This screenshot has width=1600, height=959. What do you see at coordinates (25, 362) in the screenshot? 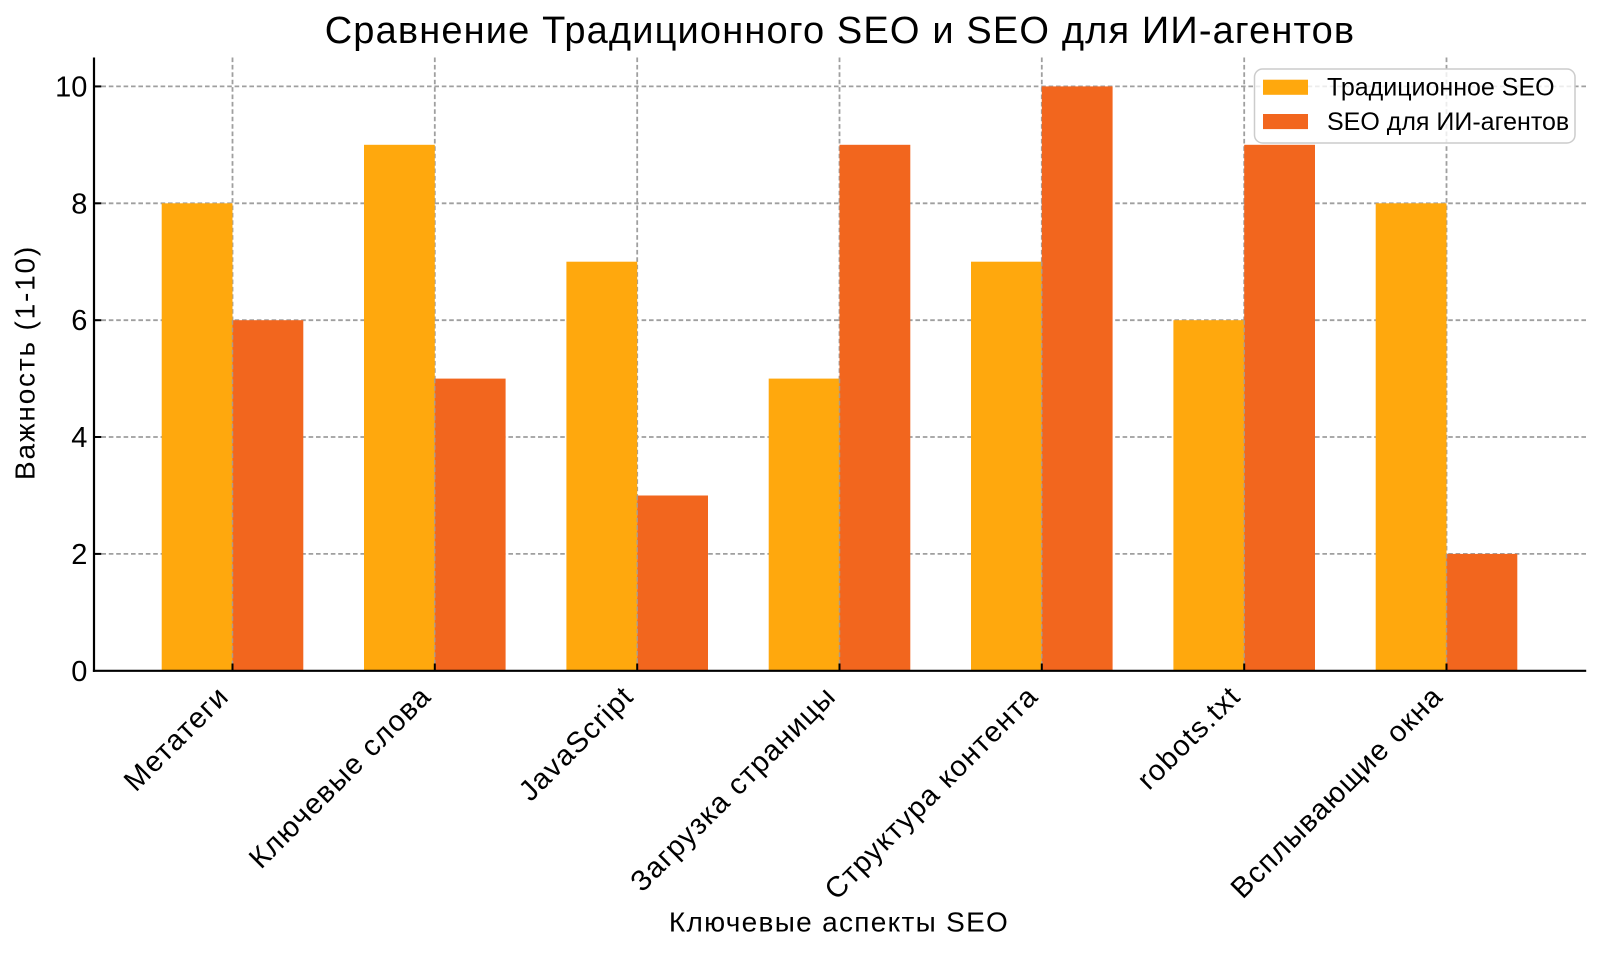
I see `svg-text: Важность (1-10)` at bounding box center [25, 362].